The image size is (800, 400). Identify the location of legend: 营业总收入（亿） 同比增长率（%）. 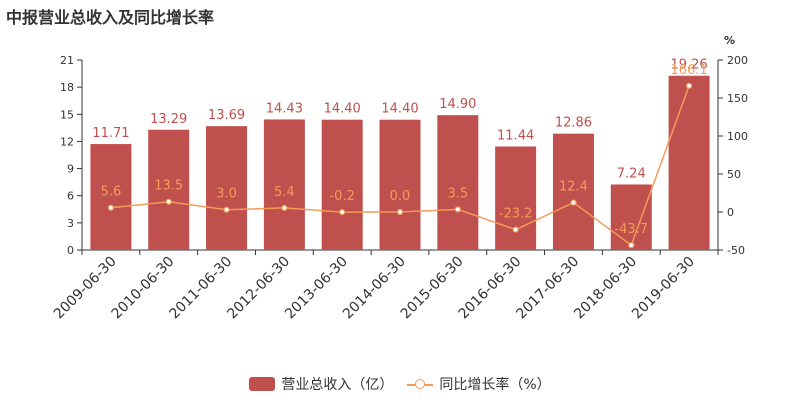
(400, 384).